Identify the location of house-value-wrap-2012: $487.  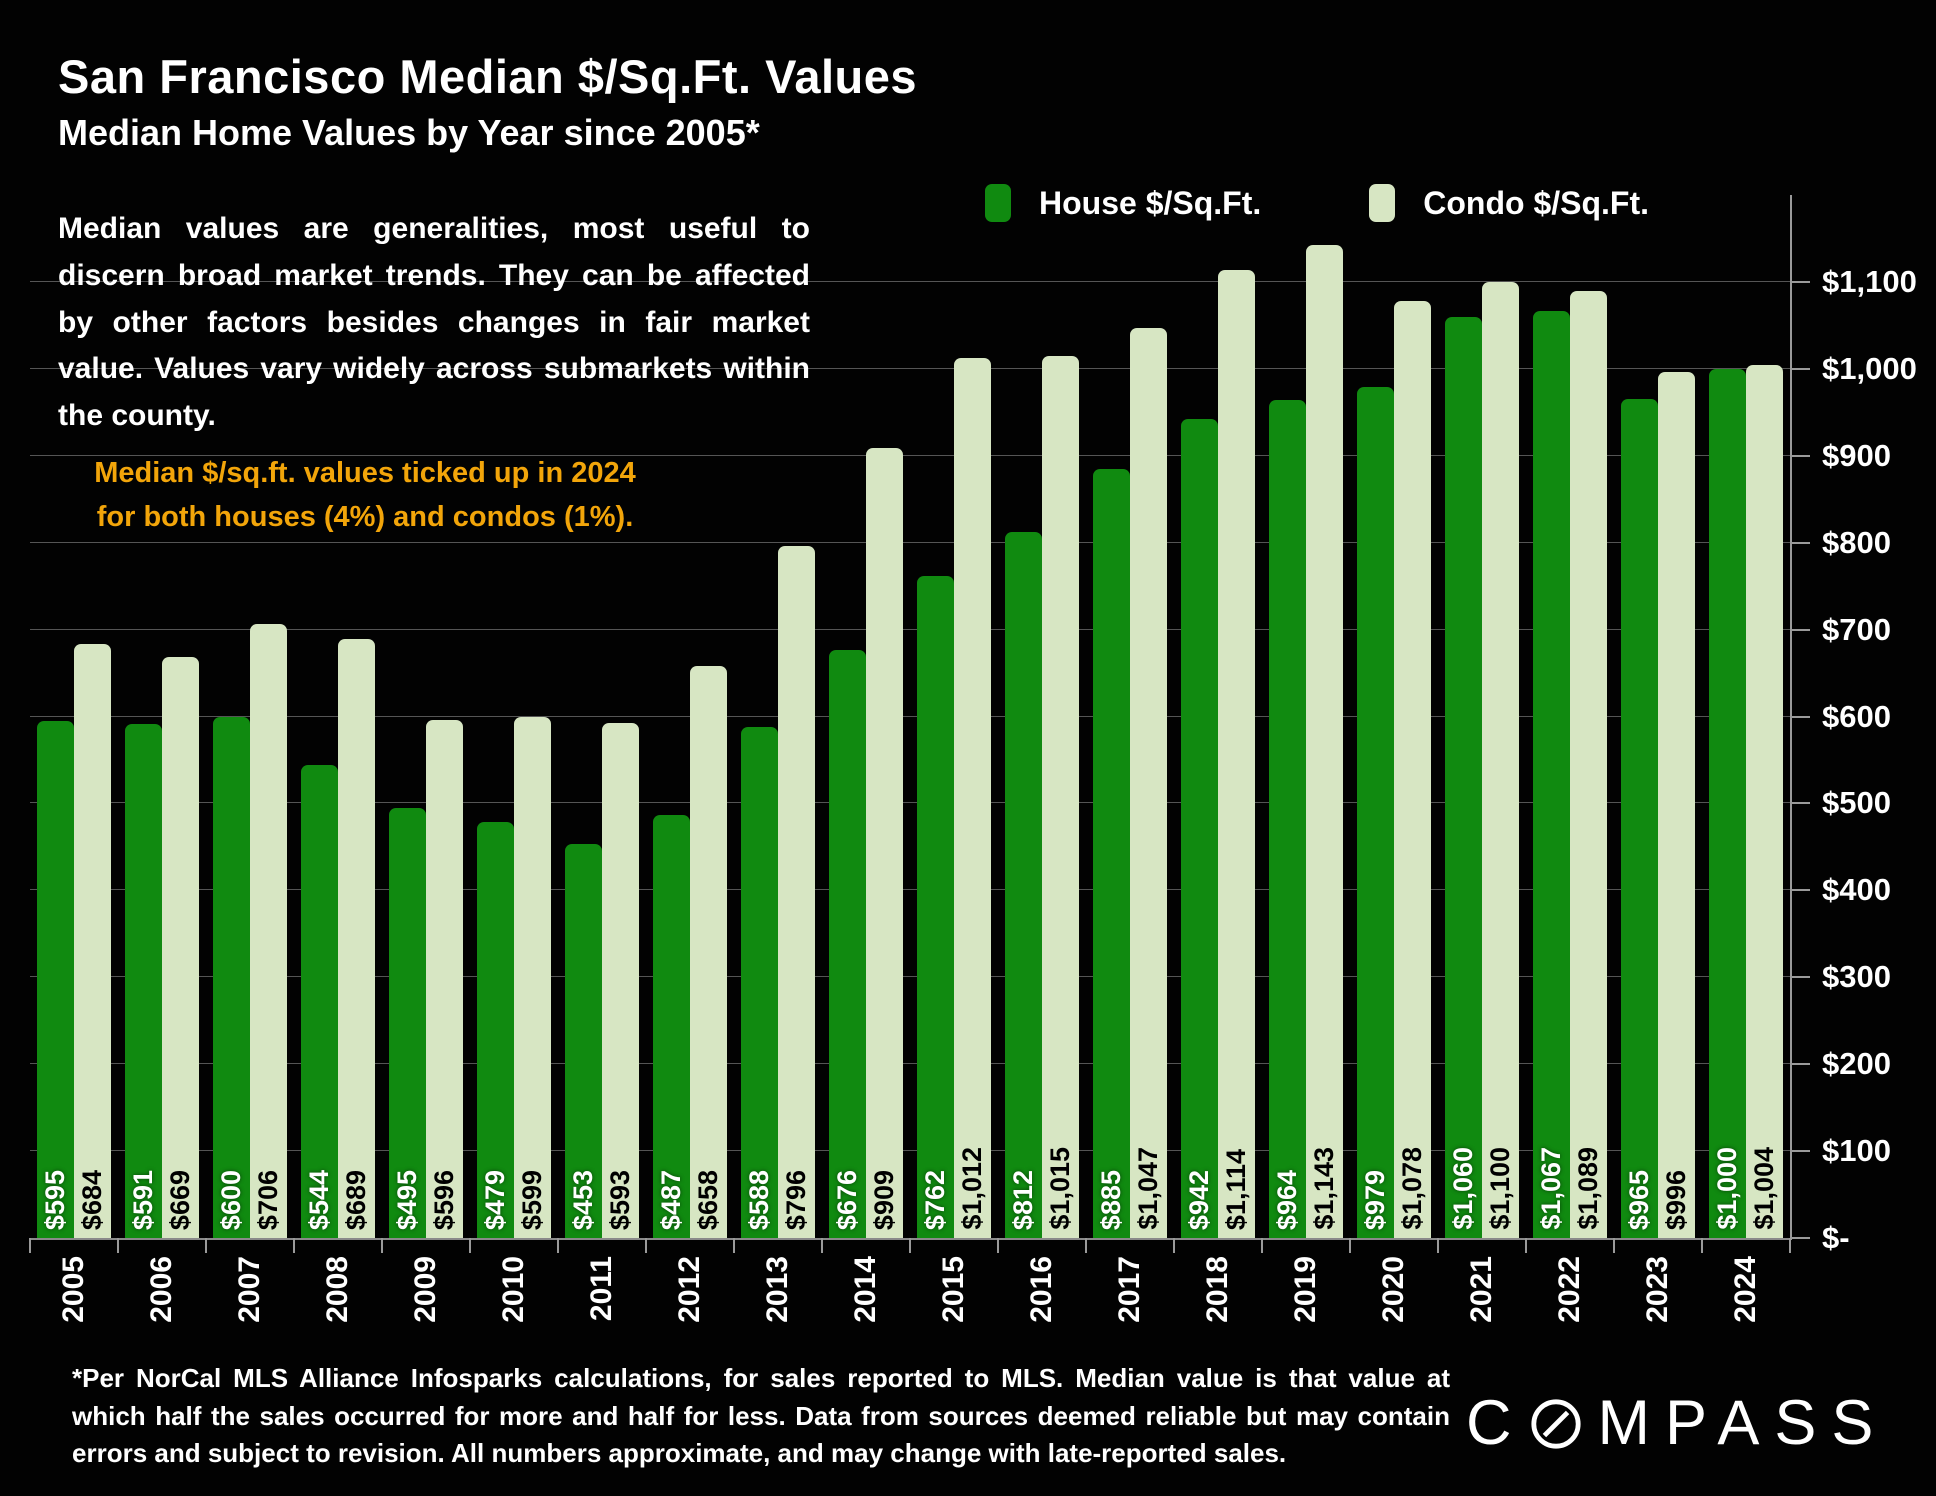
(671, 1200).